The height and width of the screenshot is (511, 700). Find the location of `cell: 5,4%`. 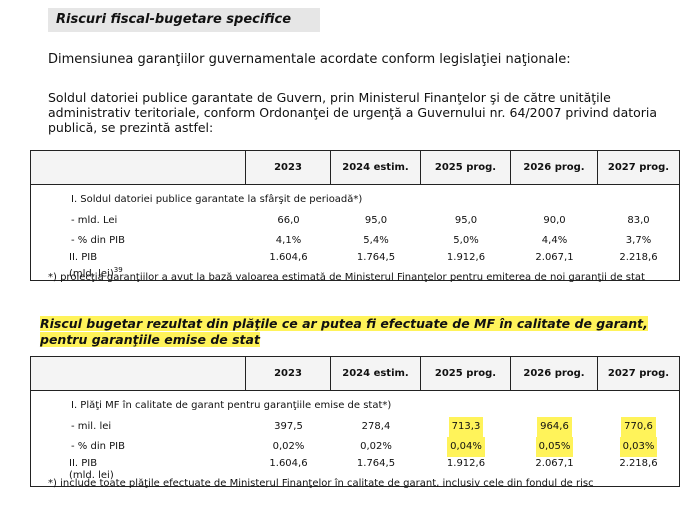

cell: 5,4% is located at coordinates (376, 241).